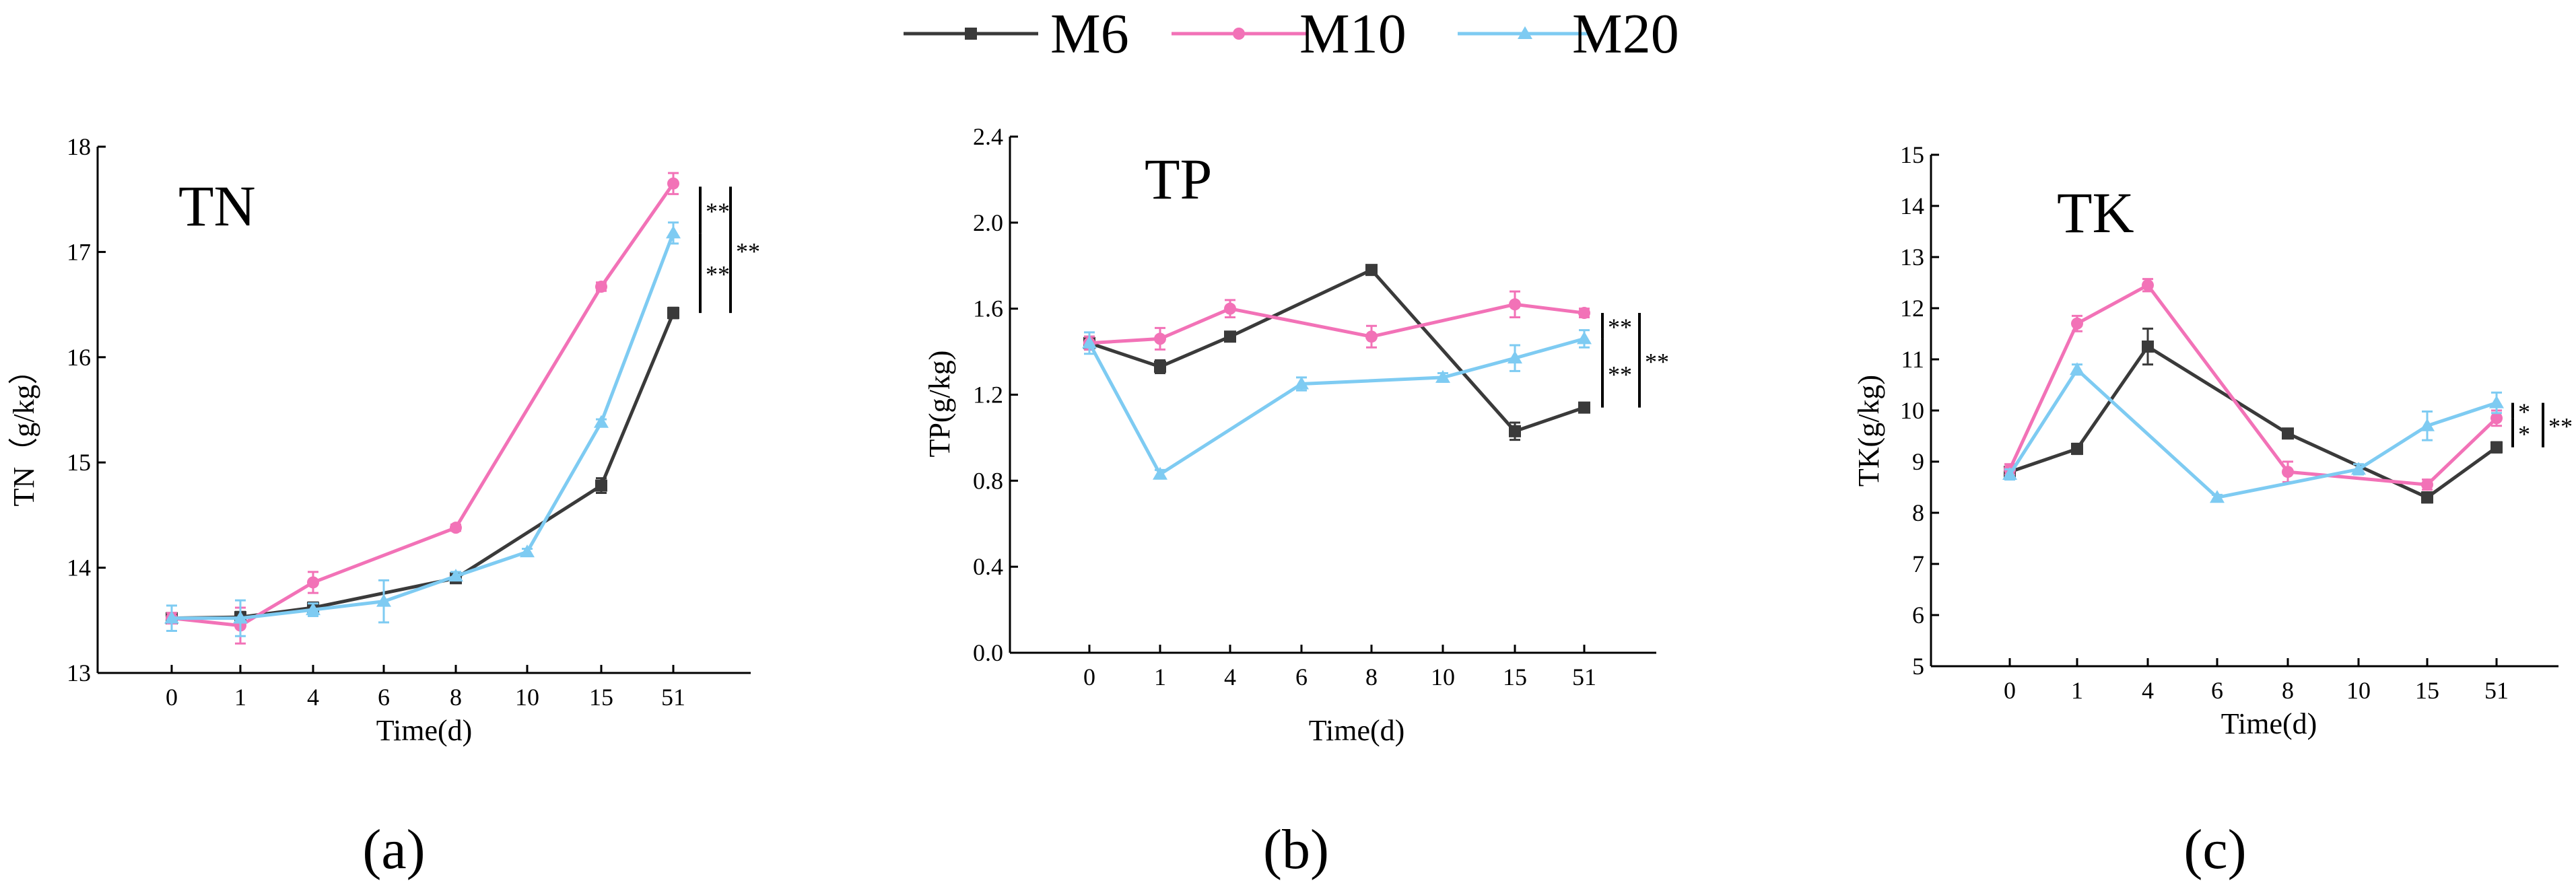 This screenshot has height=893, width=2576. What do you see at coordinates (1017, 34) in the screenshot?
I see `legend-item-m6: M6` at bounding box center [1017, 34].